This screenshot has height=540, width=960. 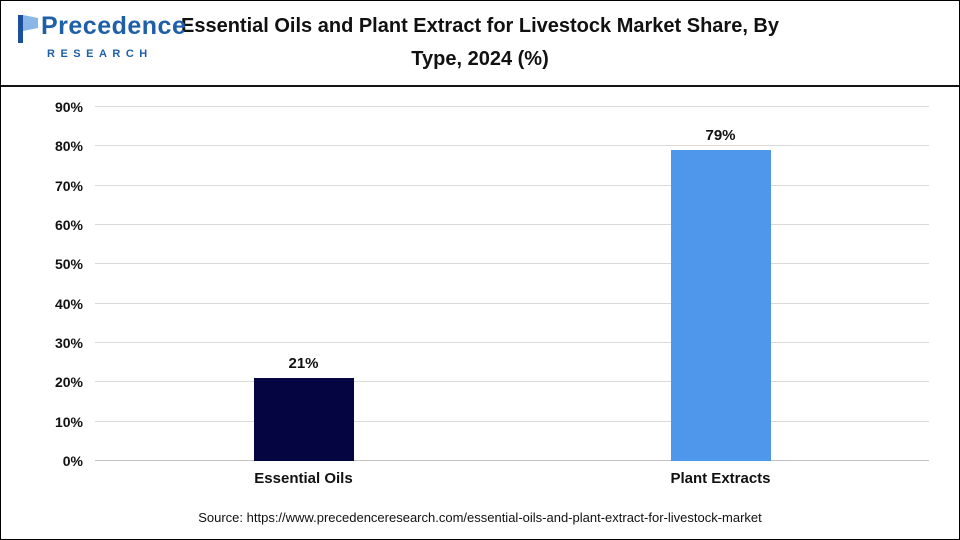 I want to click on gridline-80%, so click(x=512, y=146).